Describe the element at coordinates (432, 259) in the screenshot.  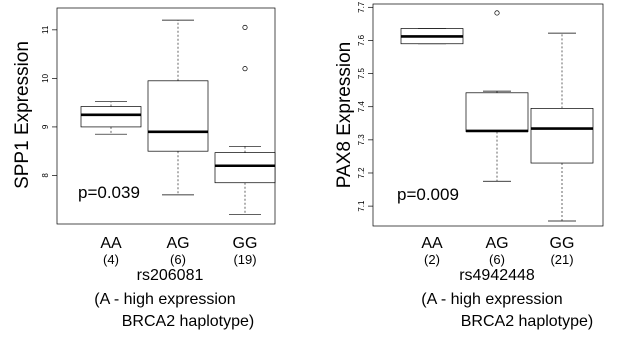
I see `sample-count: (2)` at that location.